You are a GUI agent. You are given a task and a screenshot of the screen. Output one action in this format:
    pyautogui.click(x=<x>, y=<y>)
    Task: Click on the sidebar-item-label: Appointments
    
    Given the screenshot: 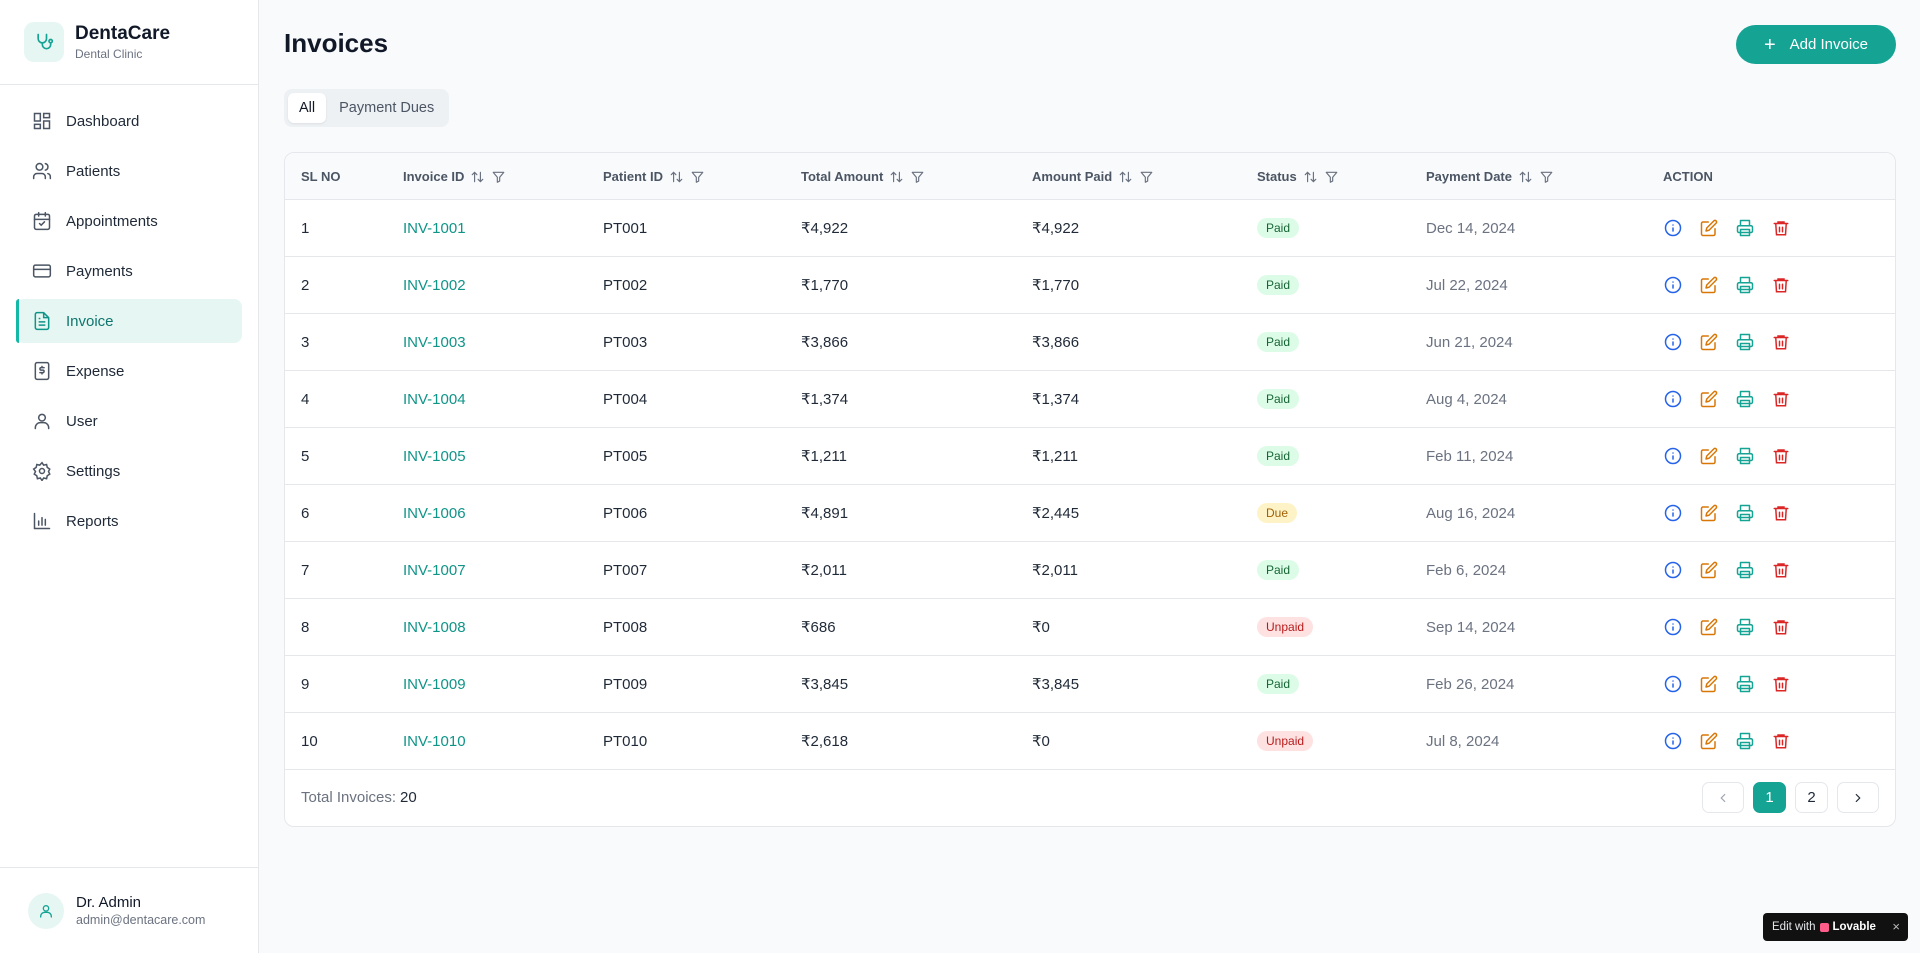 What is the action you would take?
    pyautogui.click(x=112, y=221)
    